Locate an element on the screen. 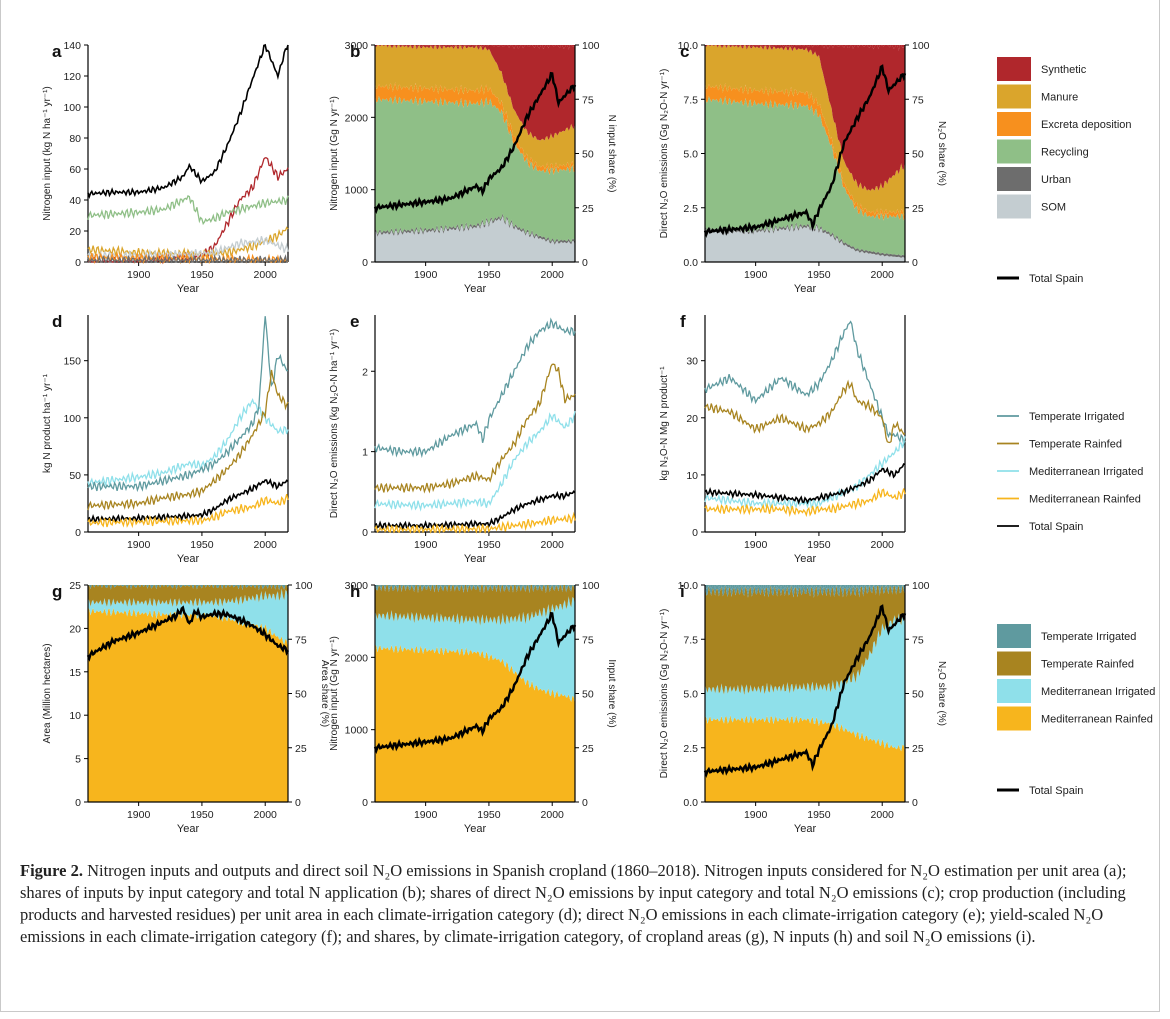  panel-label: h is located at coordinates (355, 591).